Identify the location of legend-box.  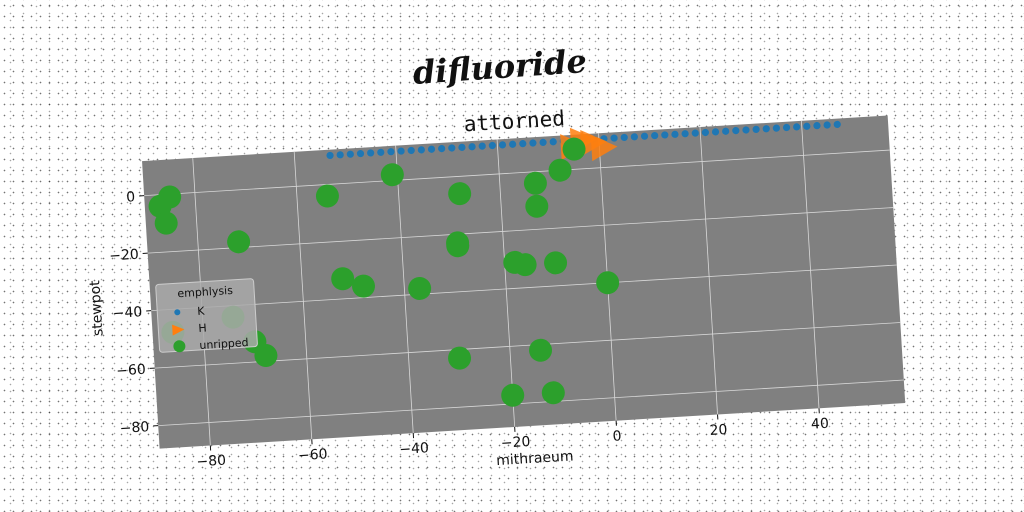
(206, 315).